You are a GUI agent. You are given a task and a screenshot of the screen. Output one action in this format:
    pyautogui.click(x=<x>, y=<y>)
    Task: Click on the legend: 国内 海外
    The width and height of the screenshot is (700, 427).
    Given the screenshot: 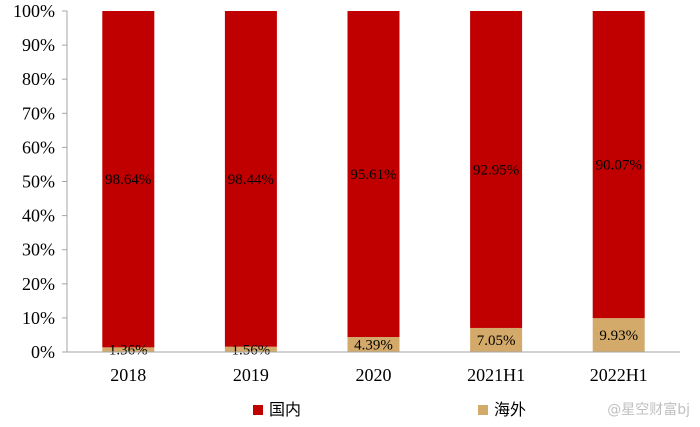 What is the action you would take?
    pyautogui.click(x=389, y=409)
    